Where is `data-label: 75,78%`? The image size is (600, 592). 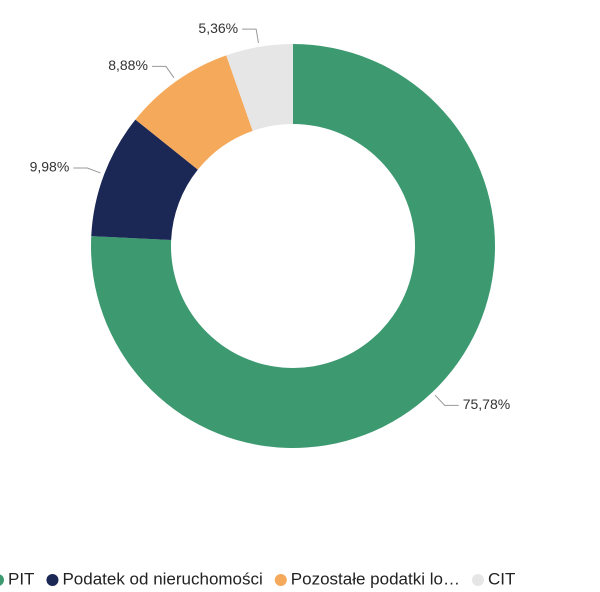
data-label: 75,78% is located at coordinates (486, 404).